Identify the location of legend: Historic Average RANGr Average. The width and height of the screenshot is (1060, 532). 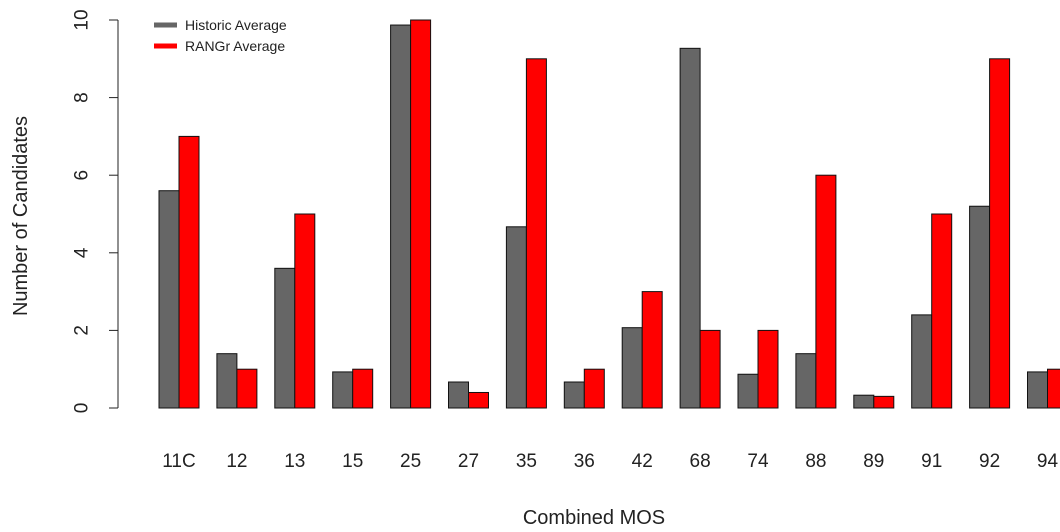
(220, 35).